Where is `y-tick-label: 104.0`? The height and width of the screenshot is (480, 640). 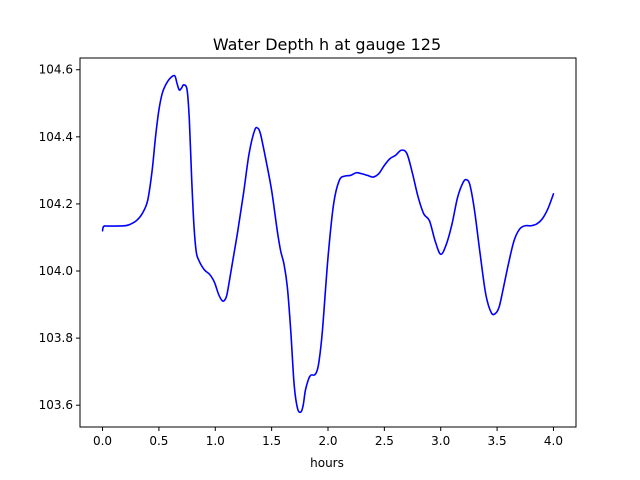 y-tick-label: 104.0 is located at coordinates (56, 271).